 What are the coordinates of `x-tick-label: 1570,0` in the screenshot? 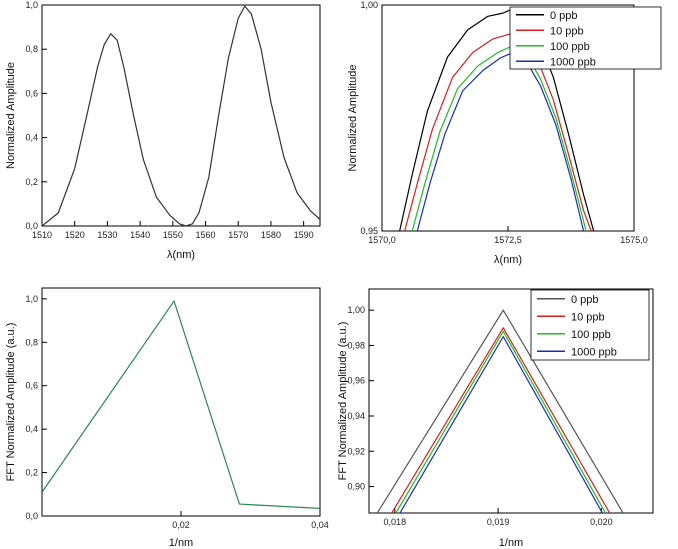 It's located at (382, 240).